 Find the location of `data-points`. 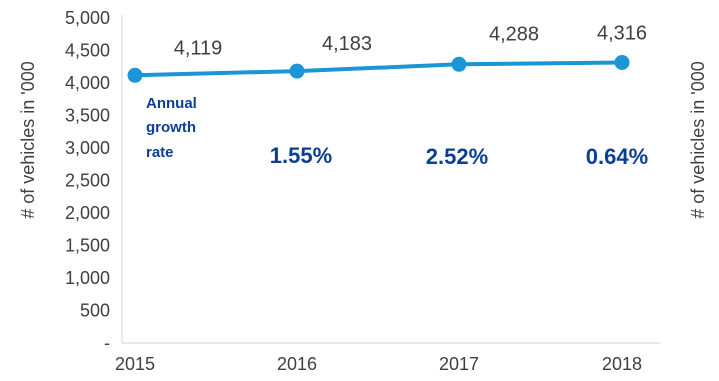

data-points is located at coordinates (378, 68).